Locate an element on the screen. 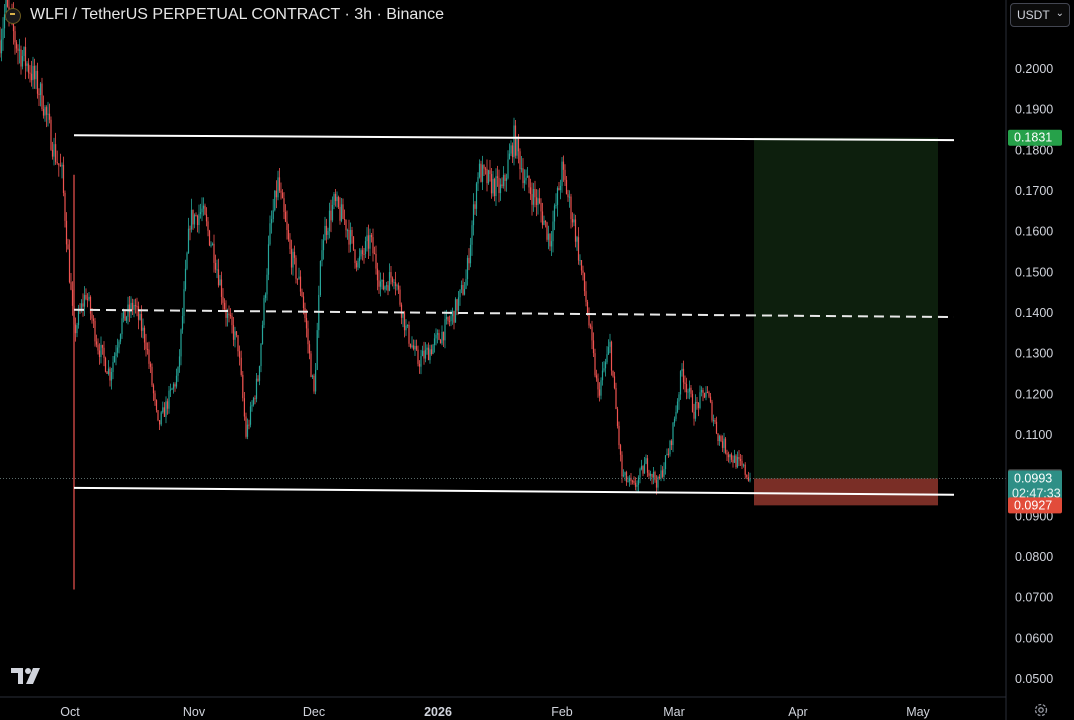 The height and width of the screenshot is (720, 1074). symbol-logo-icon is located at coordinates (13, 16).